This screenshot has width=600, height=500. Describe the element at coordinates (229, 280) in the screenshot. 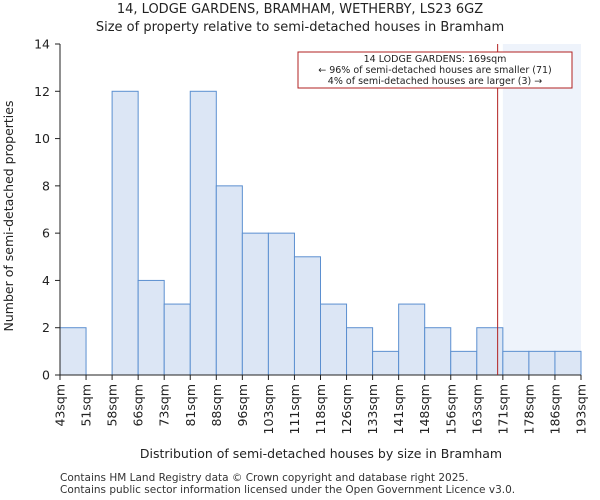

I see `bar-88sqm` at that location.